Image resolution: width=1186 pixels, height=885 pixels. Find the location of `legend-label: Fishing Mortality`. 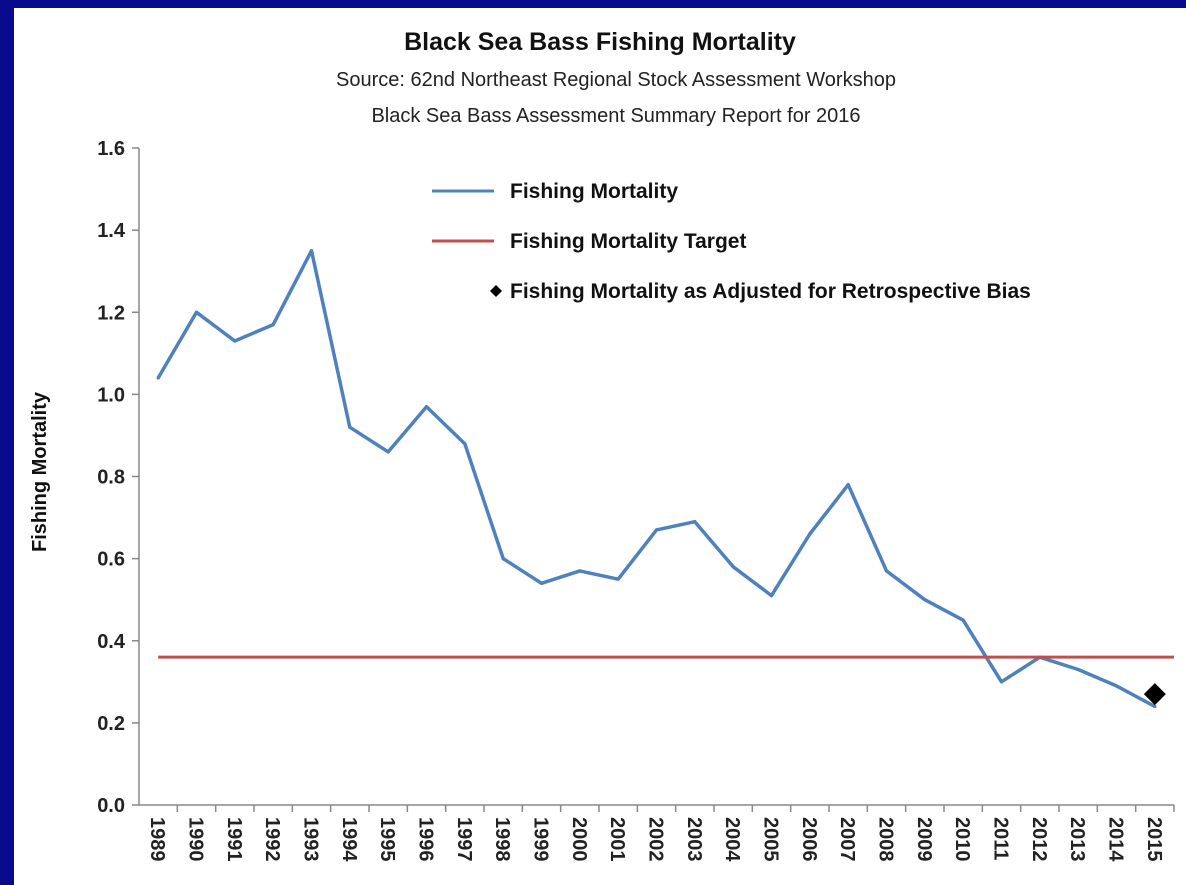

legend-label: Fishing Mortality is located at coordinates (594, 191).